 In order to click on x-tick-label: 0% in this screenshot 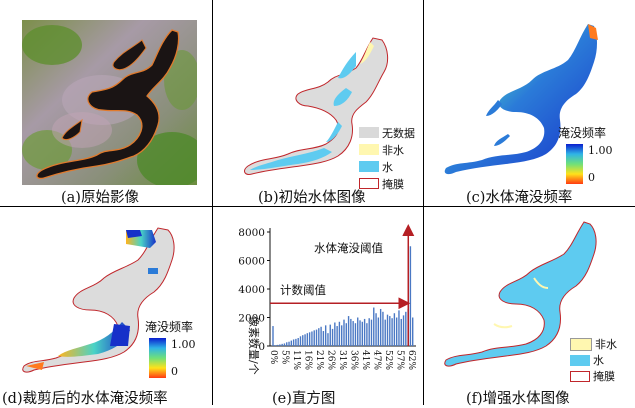, I will do `click(273, 357)`.